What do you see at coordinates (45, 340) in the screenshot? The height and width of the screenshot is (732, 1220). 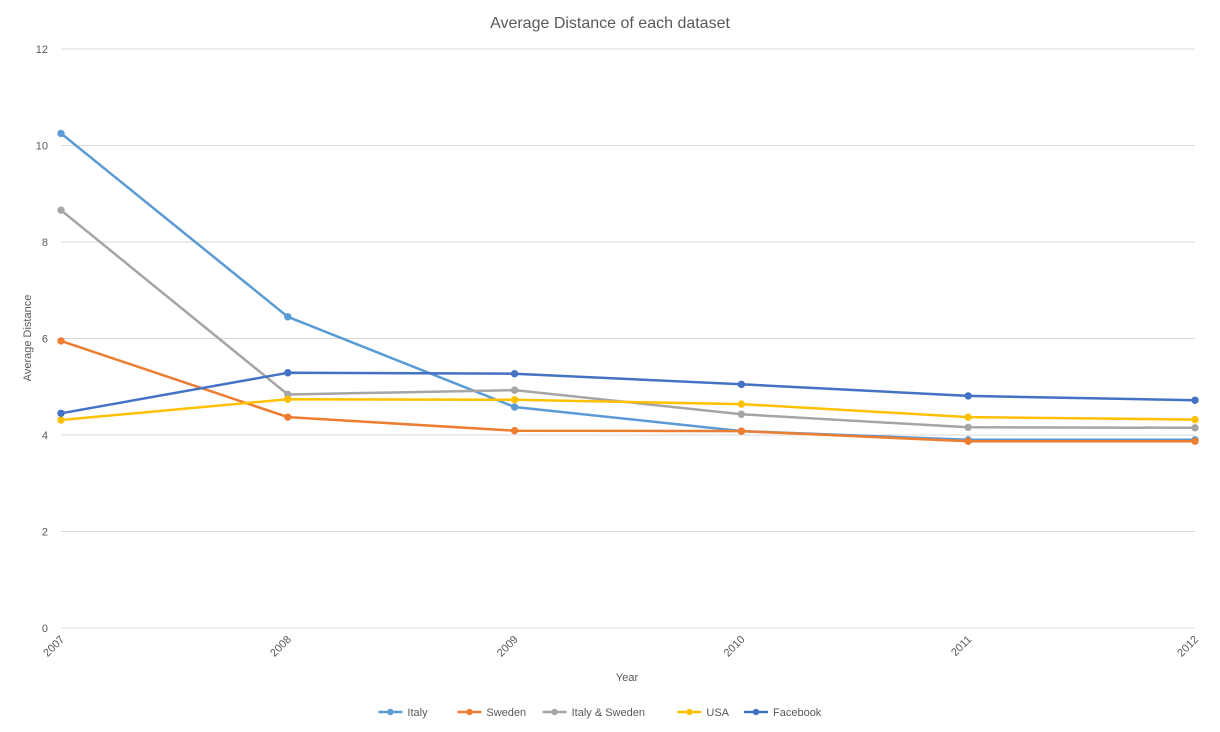 I see `y-tick-label: 6` at bounding box center [45, 340].